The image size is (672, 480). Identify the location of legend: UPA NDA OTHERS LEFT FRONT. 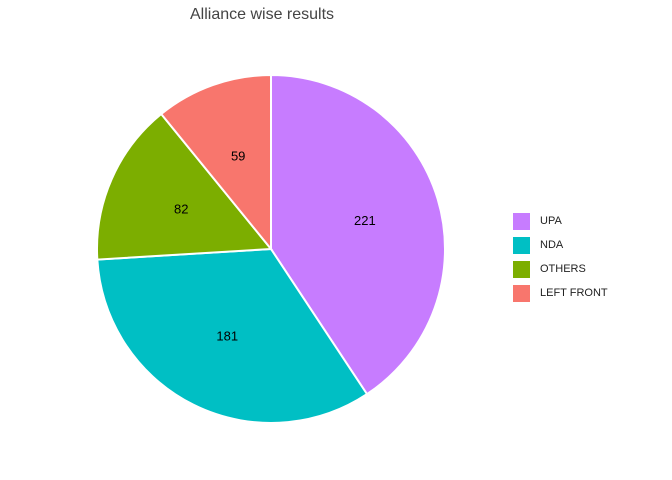
(560, 257).